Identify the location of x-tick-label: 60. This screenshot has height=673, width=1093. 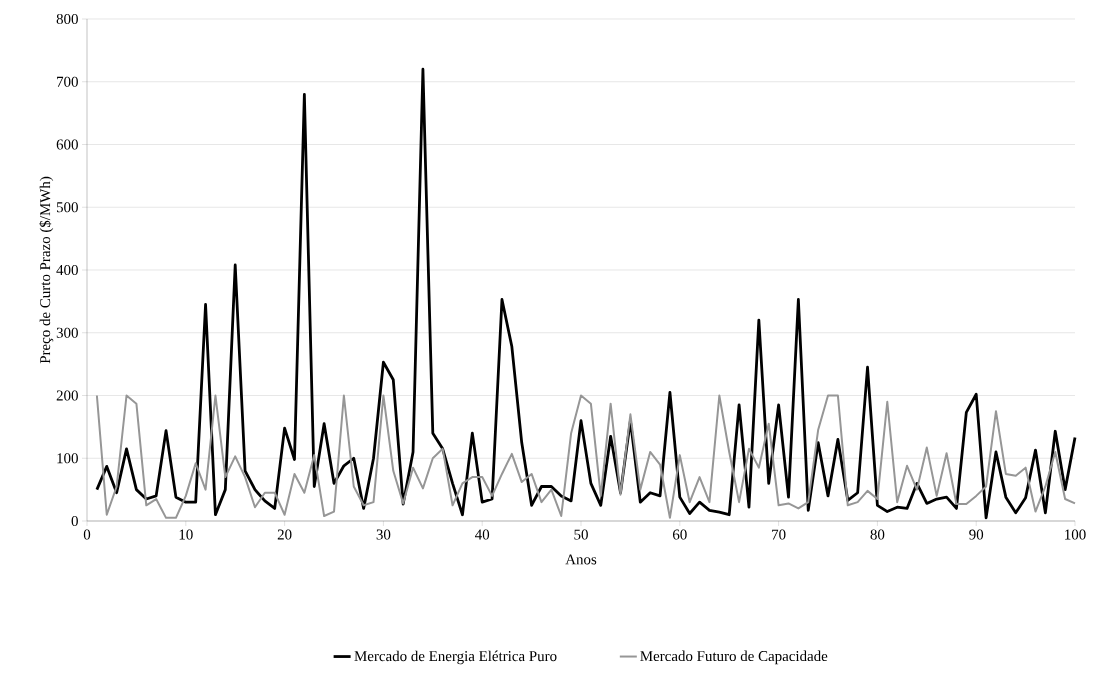
(679, 534).